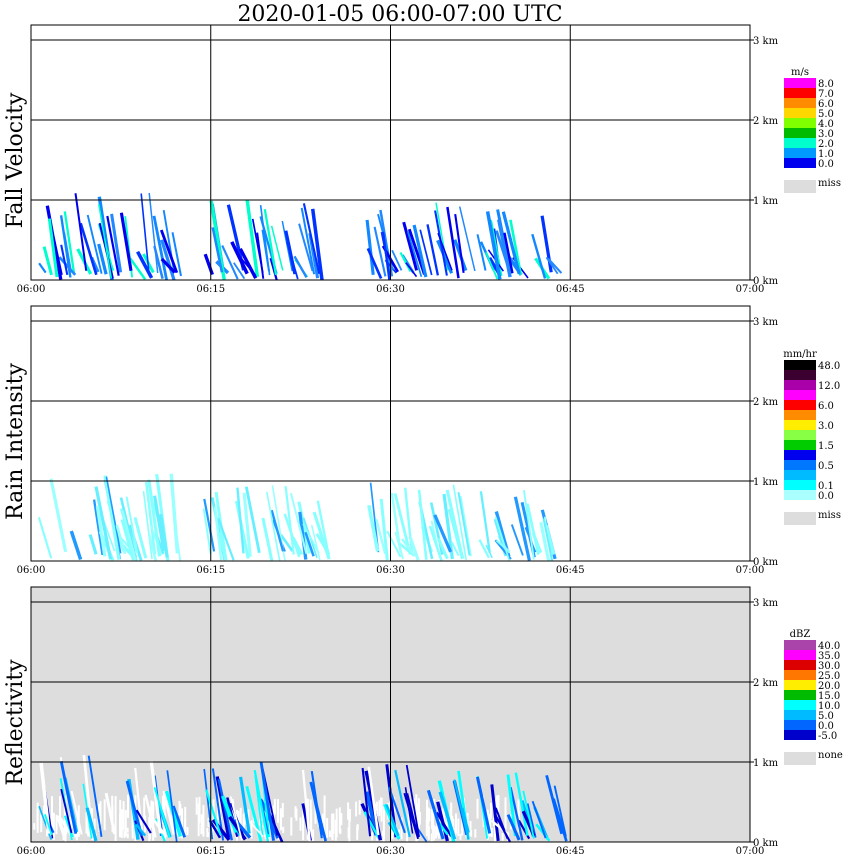  I want to click on colorbar-label: 25.0, so click(829, 676).